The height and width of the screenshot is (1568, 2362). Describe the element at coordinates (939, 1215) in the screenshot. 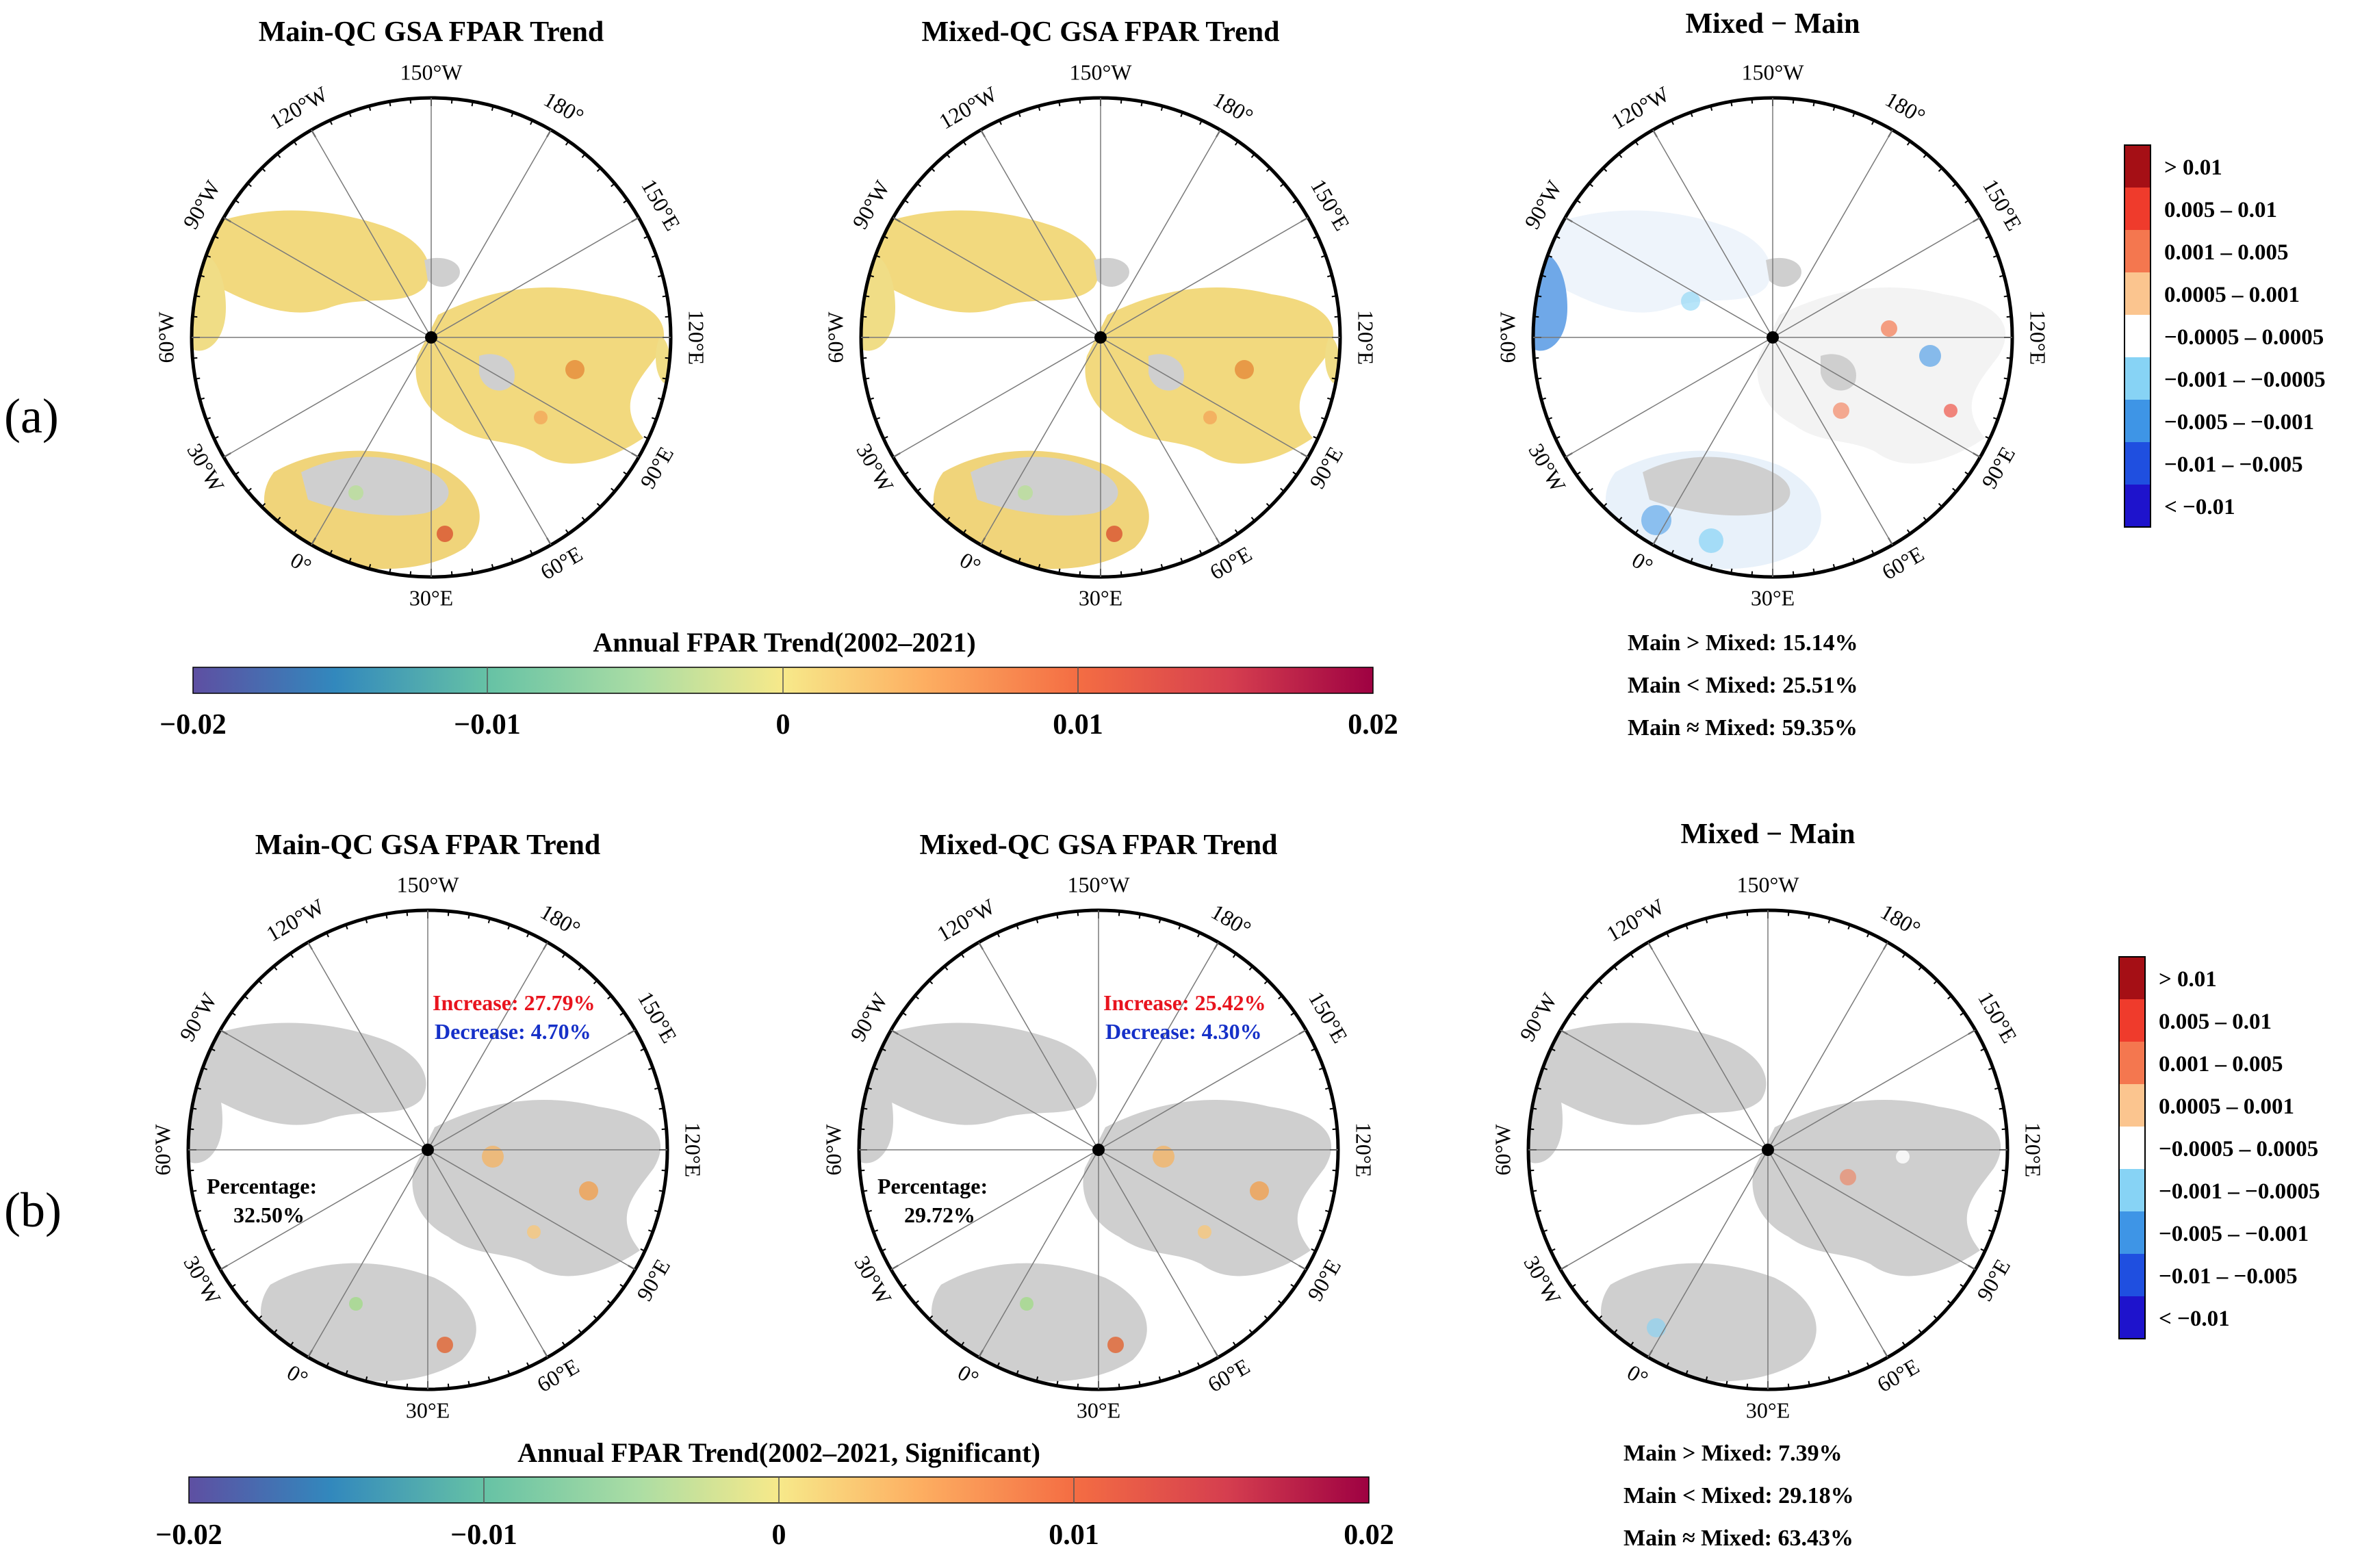

I see `b-mixed-pct-value: 29.72%` at that location.